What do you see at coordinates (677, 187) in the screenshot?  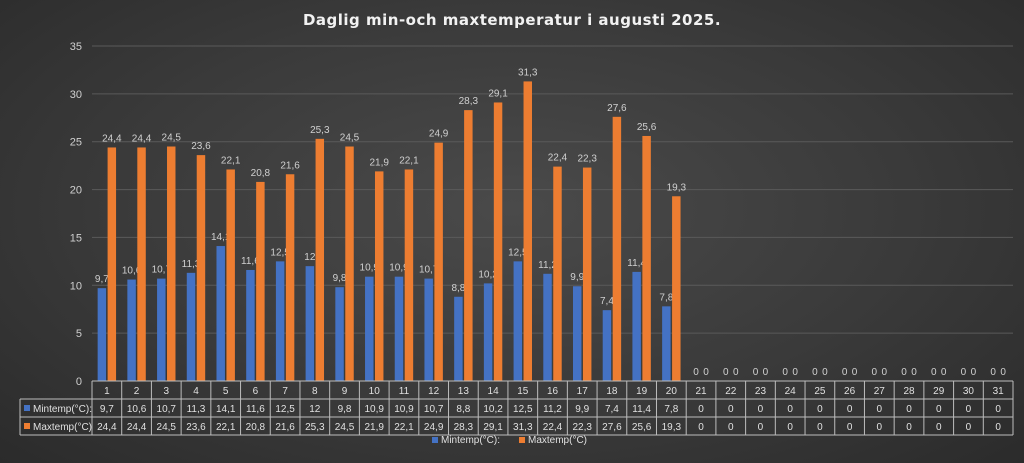 I see `max-temp-data-label: 19,3` at bounding box center [677, 187].